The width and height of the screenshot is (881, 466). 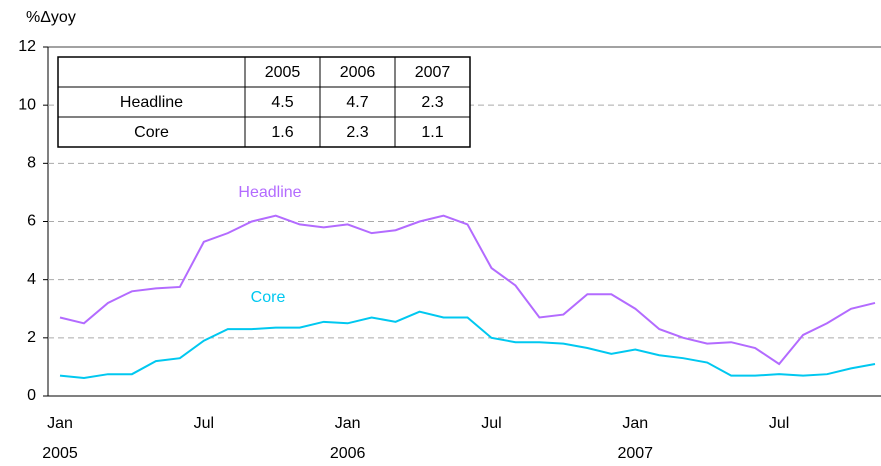 What do you see at coordinates (433, 72) in the screenshot?
I see `table-header: 2007` at bounding box center [433, 72].